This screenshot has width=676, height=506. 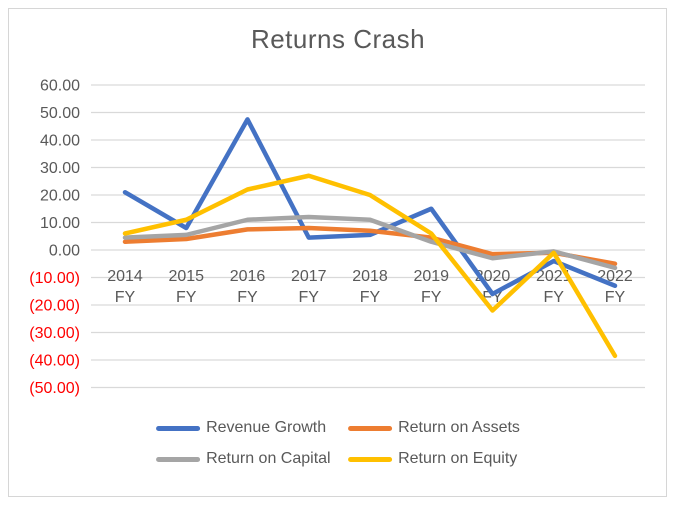 I want to click on chart-title: Returns Crash, so click(x=338, y=39).